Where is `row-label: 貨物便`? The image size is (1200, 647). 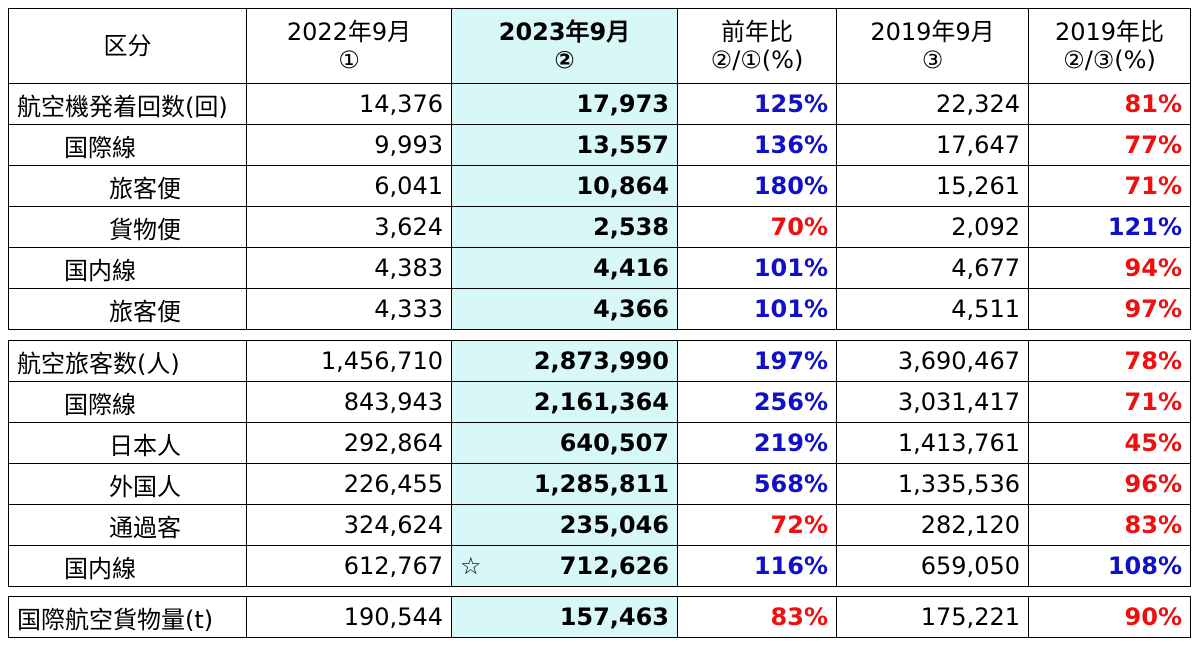
row-label: 貨物便 is located at coordinates (127, 227).